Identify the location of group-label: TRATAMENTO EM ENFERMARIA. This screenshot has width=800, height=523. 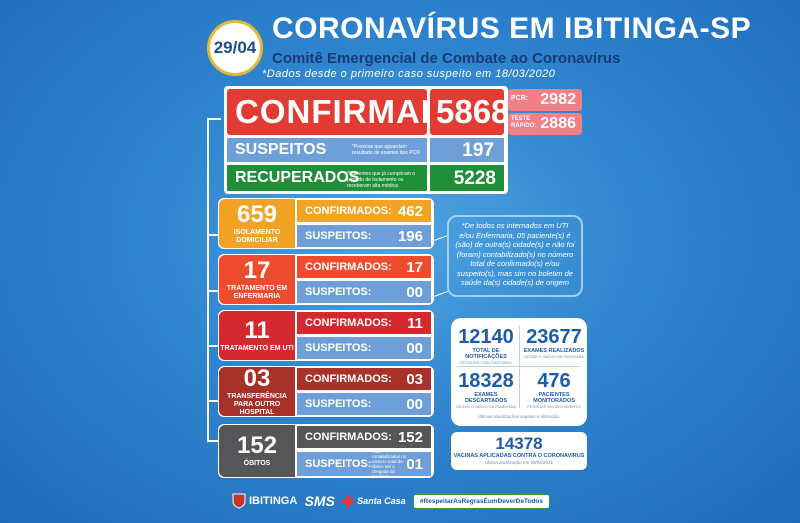
(257, 292).